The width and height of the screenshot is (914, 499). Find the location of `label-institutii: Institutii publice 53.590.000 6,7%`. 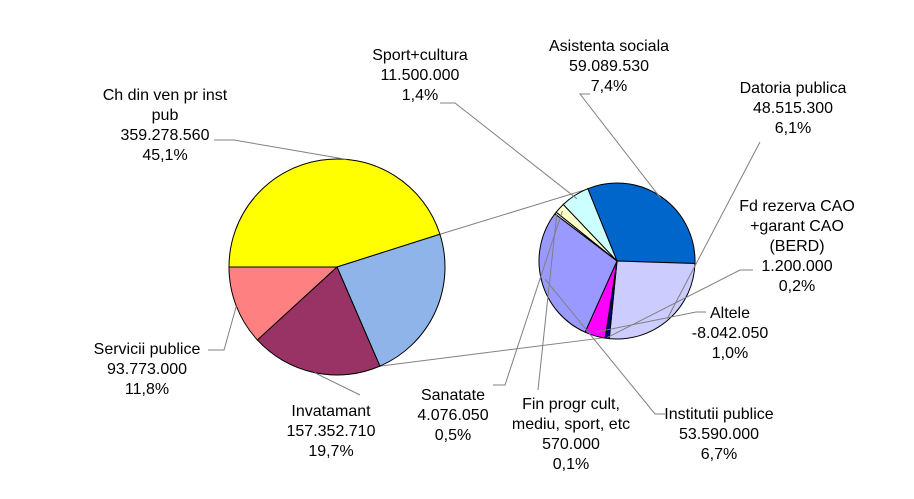

label-institutii: Institutii publice 53.590.000 6,7% is located at coordinates (718, 434).